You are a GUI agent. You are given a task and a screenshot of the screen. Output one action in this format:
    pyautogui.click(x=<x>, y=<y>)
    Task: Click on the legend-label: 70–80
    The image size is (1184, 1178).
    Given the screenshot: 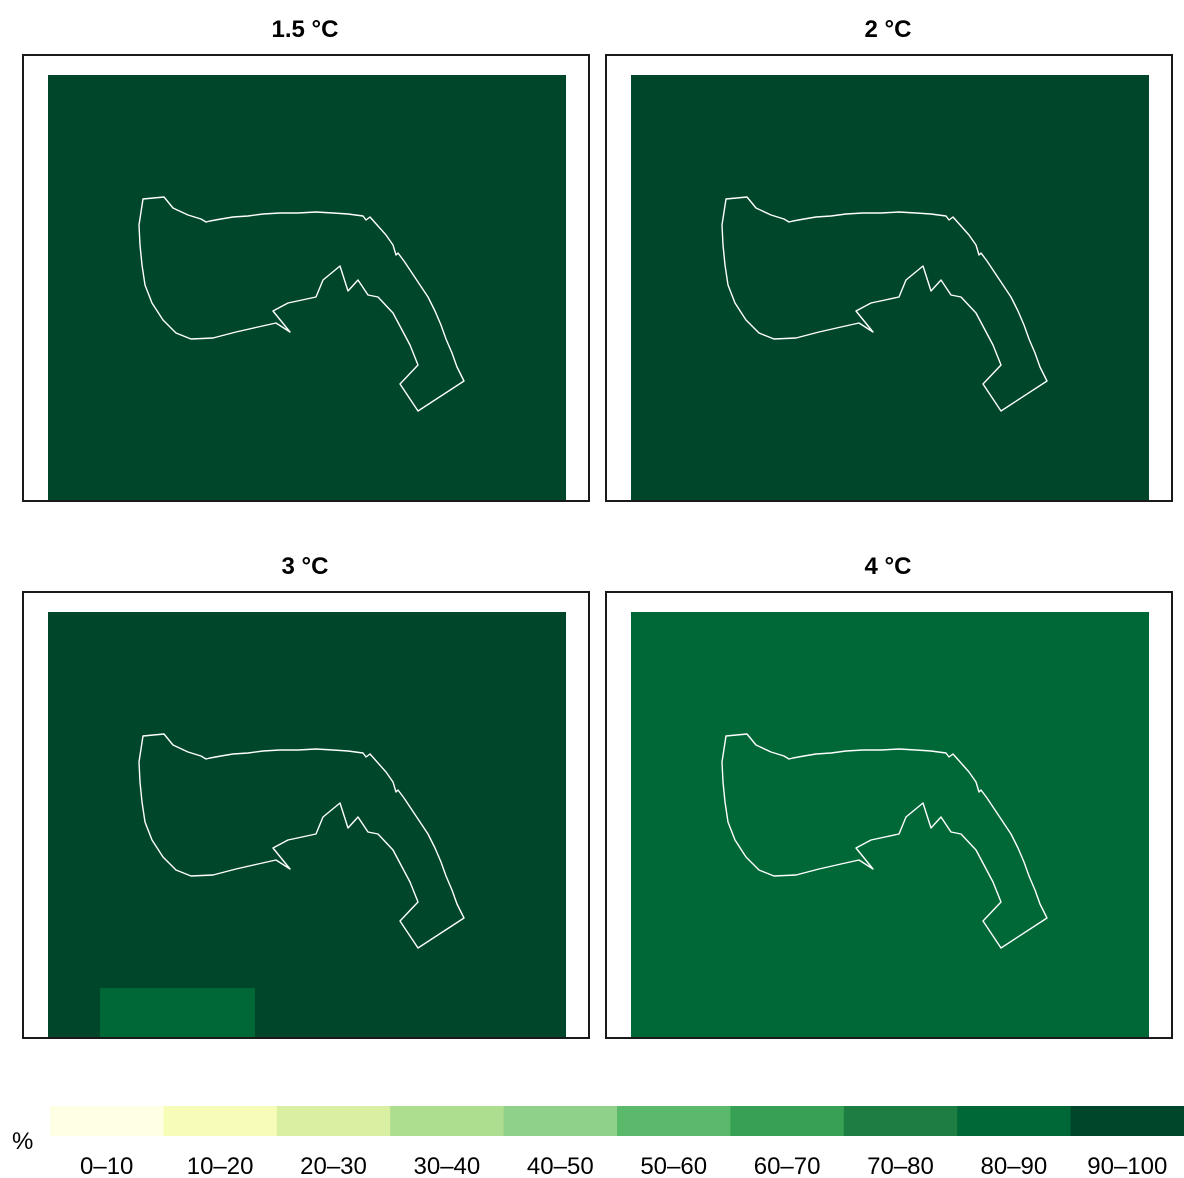 What is the action you would take?
    pyautogui.click(x=900, y=1165)
    